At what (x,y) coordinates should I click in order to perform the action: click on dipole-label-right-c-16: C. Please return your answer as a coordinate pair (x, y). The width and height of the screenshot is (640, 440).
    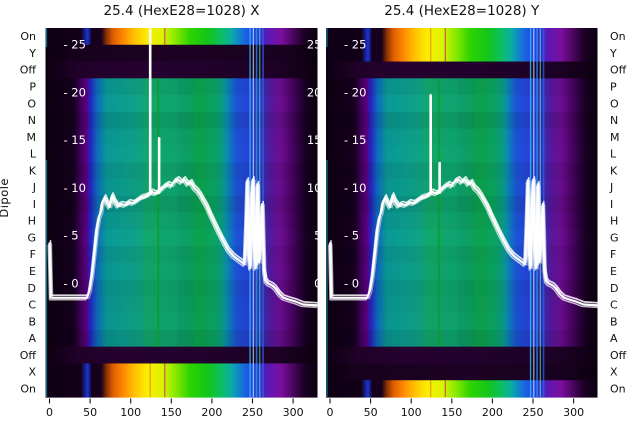
    Looking at the image, I should click on (614, 305).